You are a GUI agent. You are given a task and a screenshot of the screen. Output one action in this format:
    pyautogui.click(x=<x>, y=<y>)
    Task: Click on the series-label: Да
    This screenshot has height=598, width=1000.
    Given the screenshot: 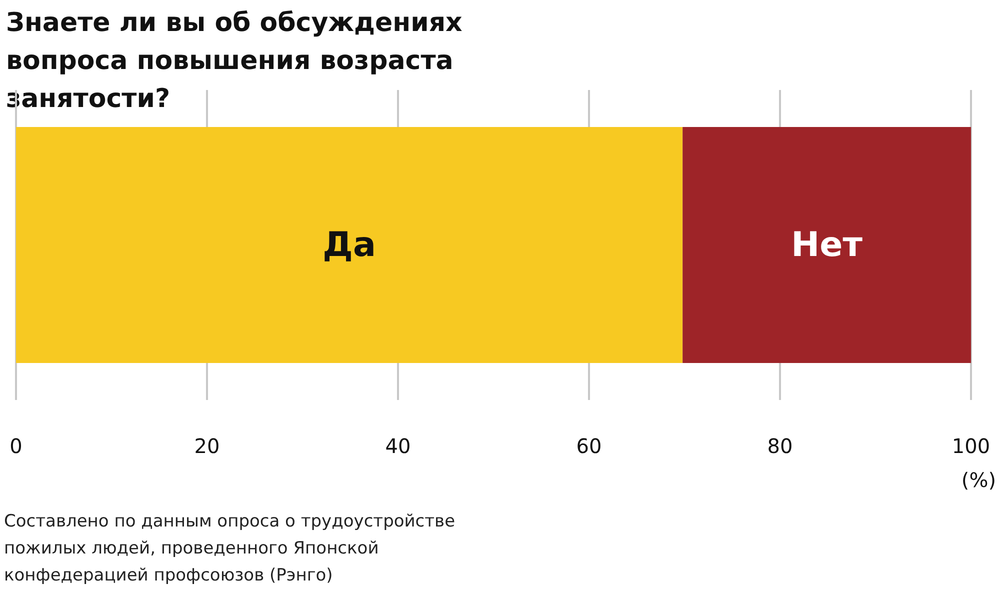 What is the action you would take?
    pyautogui.click(x=349, y=245)
    